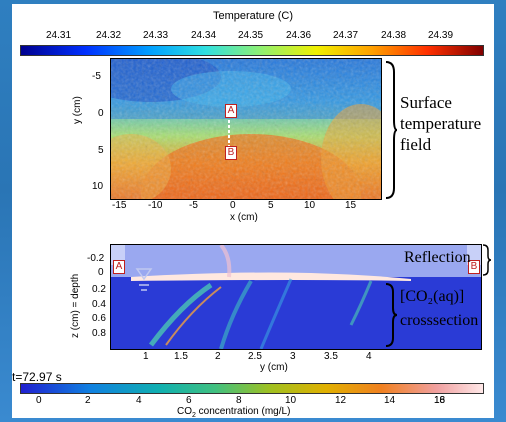 This screenshot has width=506, height=422. Describe the element at coordinates (394, 35) in the screenshot. I see `temperature-tick: 24.38` at that location.